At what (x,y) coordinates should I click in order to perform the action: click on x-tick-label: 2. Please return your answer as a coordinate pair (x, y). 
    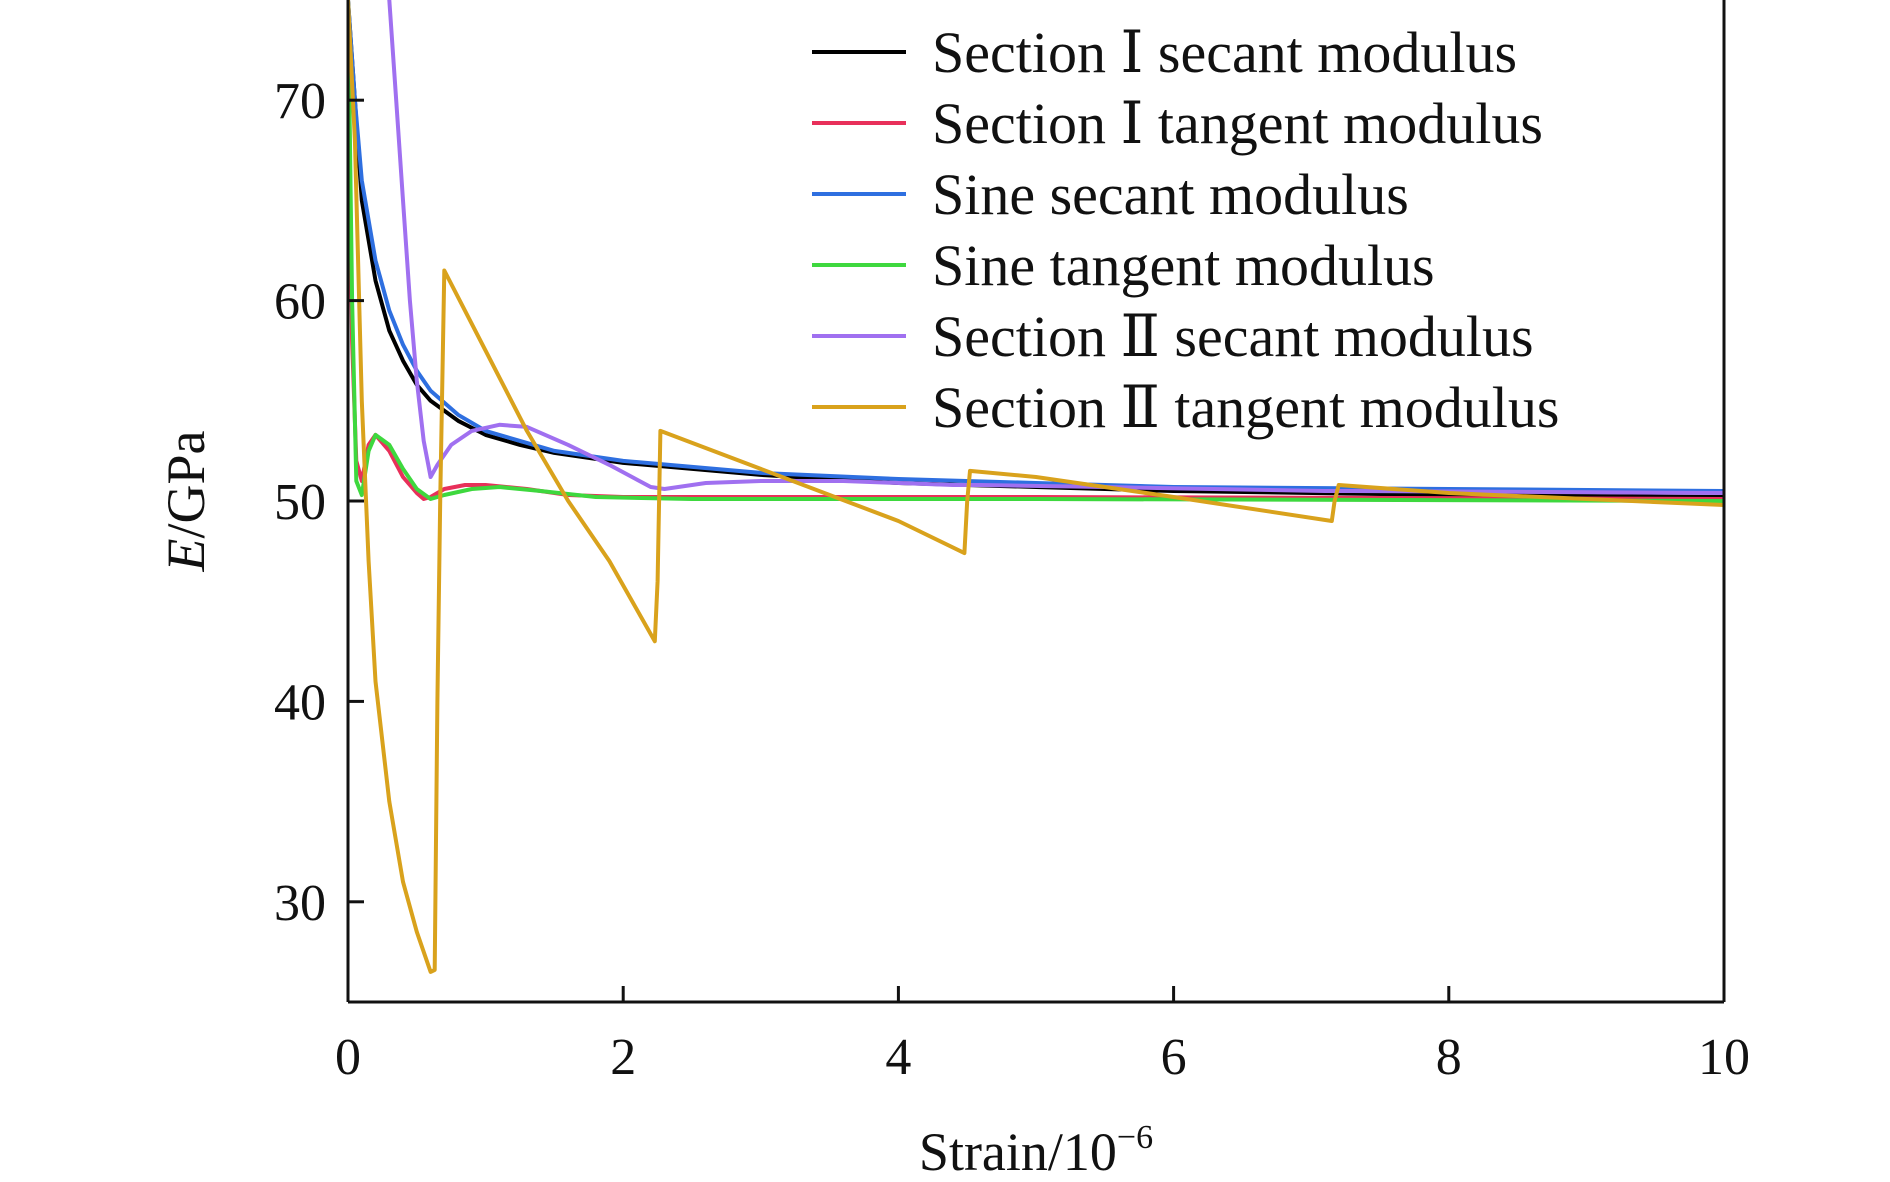
    Looking at the image, I should click on (623, 1057).